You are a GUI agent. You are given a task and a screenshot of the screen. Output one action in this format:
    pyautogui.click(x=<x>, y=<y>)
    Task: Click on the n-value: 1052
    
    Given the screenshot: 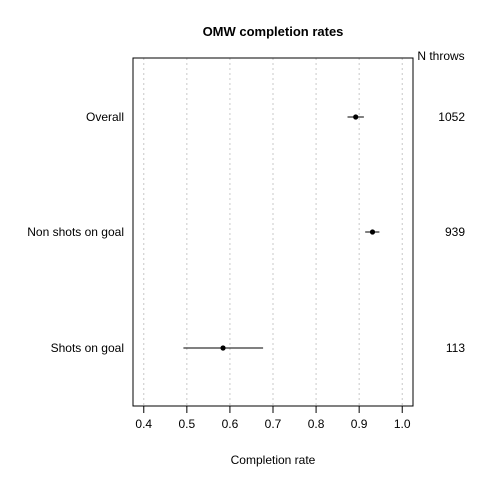 What is the action you would take?
    pyautogui.click(x=451, y=117)
    